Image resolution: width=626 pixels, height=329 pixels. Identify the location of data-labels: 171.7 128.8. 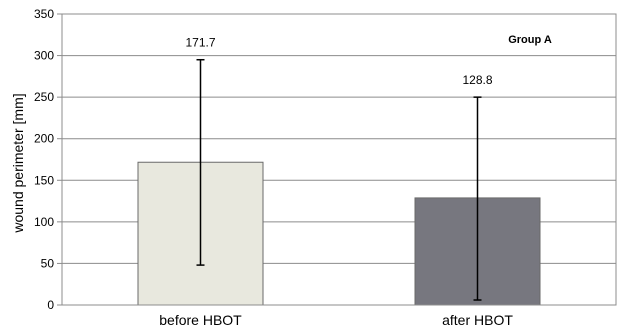
(338, 61).